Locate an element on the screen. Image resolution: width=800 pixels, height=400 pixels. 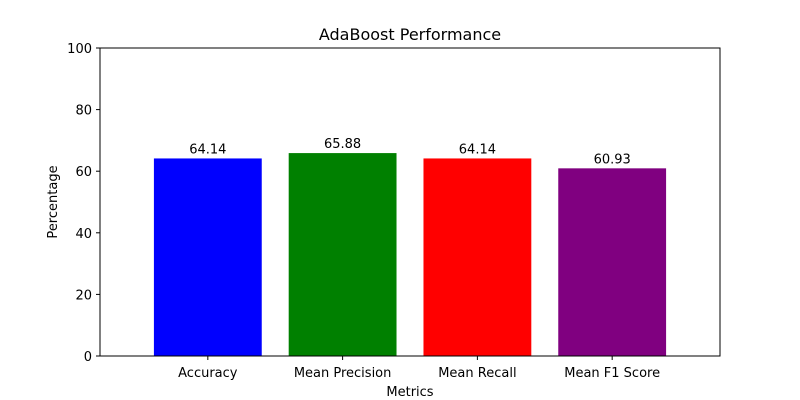
bar-value-label-accuracy: 64.14 is located at coordinates (207, 149).